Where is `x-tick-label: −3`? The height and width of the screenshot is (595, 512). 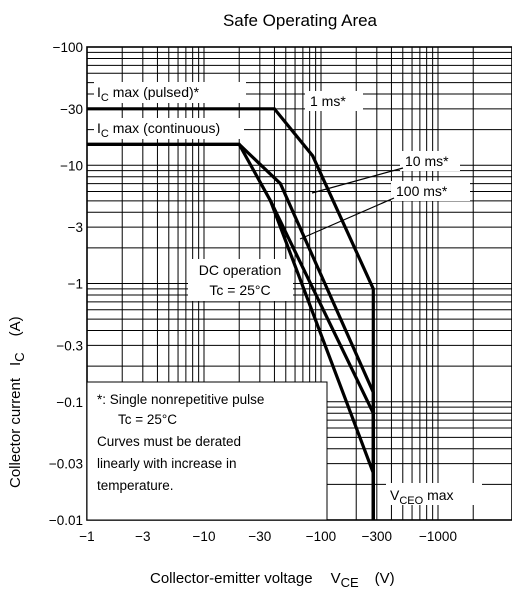
x-tick-label: −3 is located at coordinates (142, 536).